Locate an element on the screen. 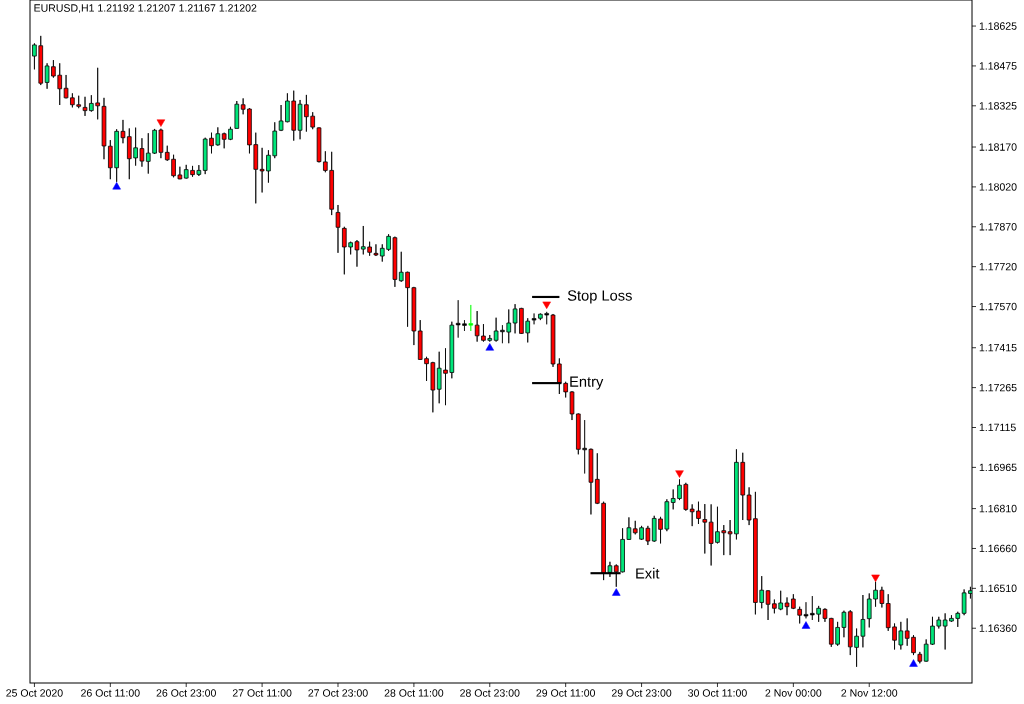 This screenshot has height=704, width=1024. y-tick-label: 1.16360 is located at coordinates (998, 628).